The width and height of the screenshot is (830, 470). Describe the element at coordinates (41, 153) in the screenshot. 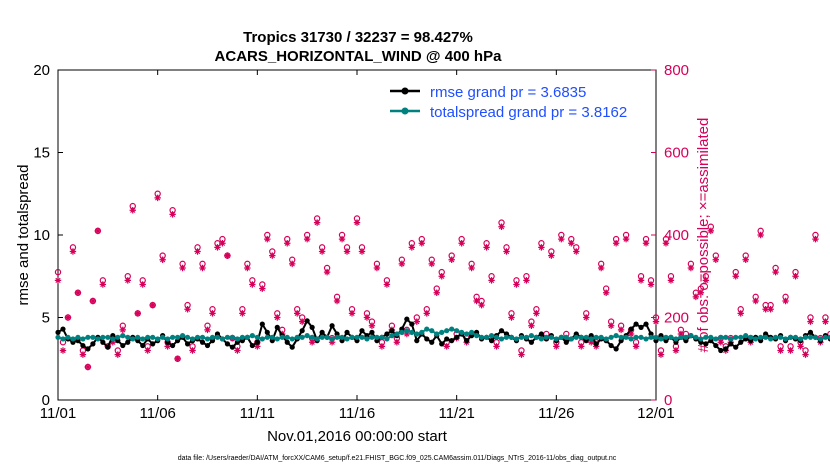

I see `y-tick-label: 15` at that location.